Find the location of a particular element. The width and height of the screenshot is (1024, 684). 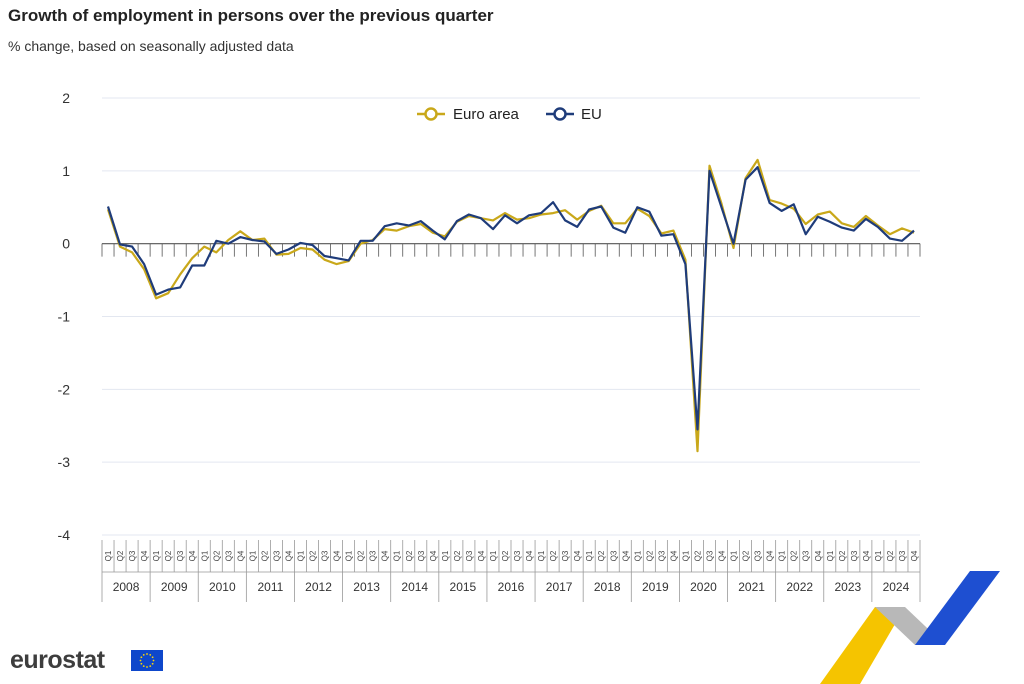

legend-euro-area-marker is located at coordinates (431, 114).